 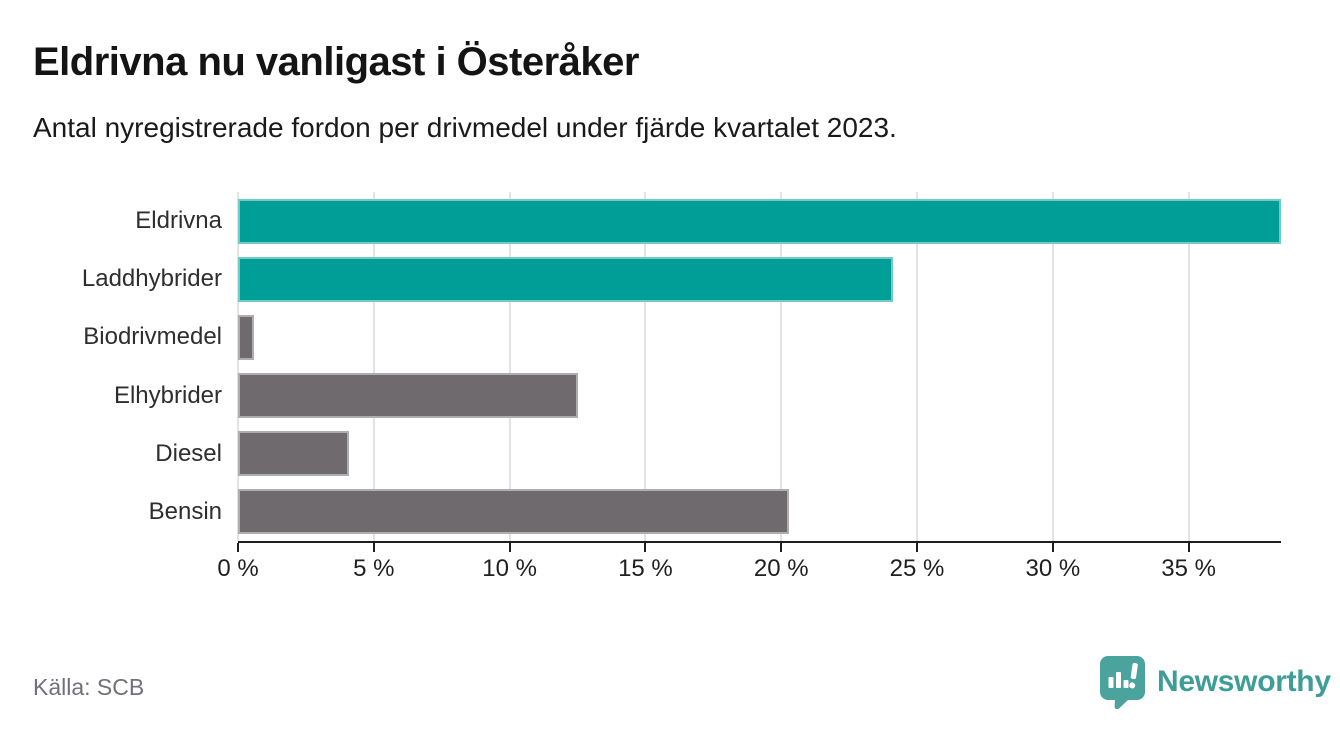 What do you see at coordinates (509, 568) in the screenshot?
I see `tick-label: 10 %` at bounding box center [509, 568].